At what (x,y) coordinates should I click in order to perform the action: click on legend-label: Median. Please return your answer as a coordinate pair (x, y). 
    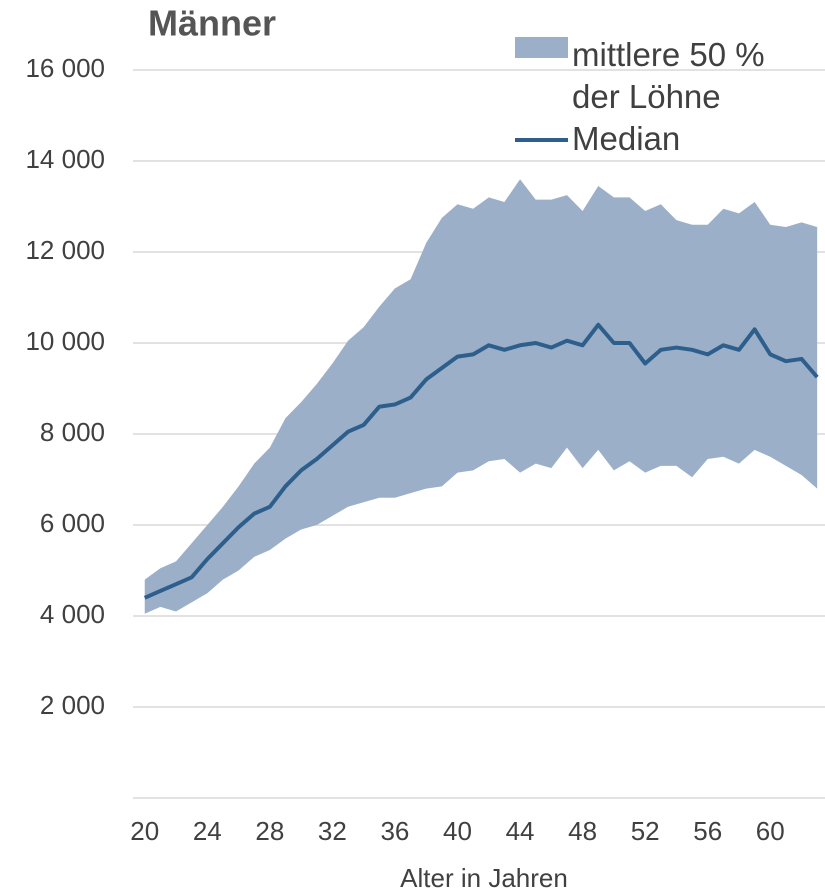
    Looking at the image, I should click on (626, 138).